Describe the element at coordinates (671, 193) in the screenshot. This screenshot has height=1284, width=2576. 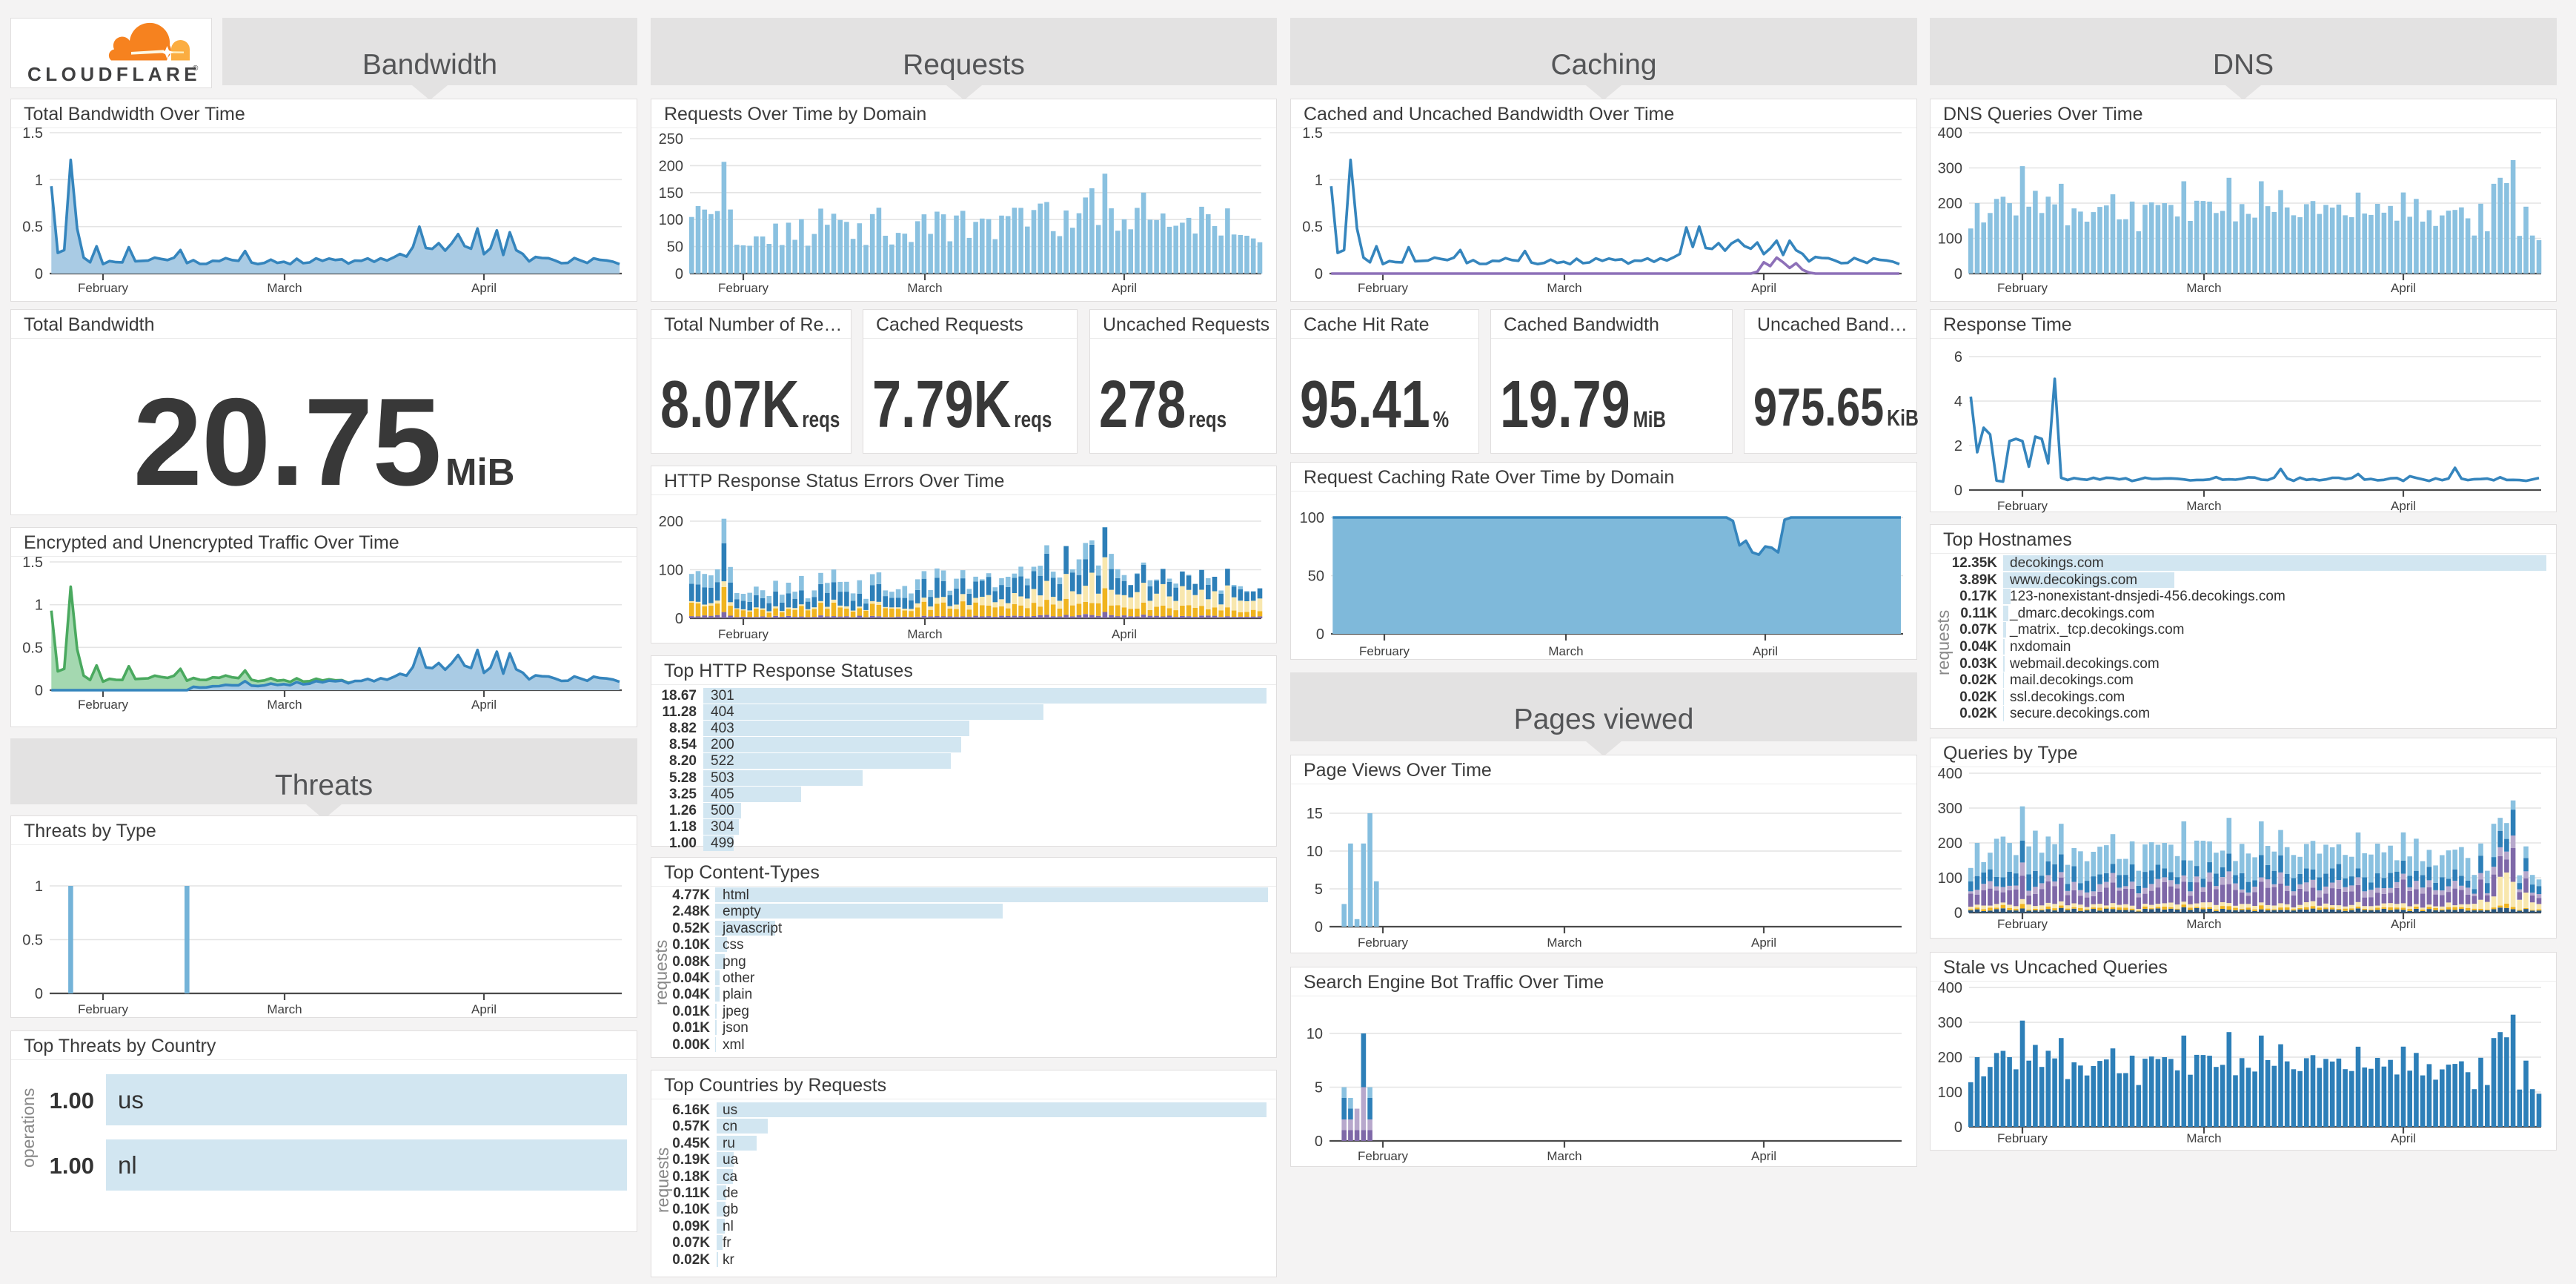
I see `svg-text: 150` at that location.